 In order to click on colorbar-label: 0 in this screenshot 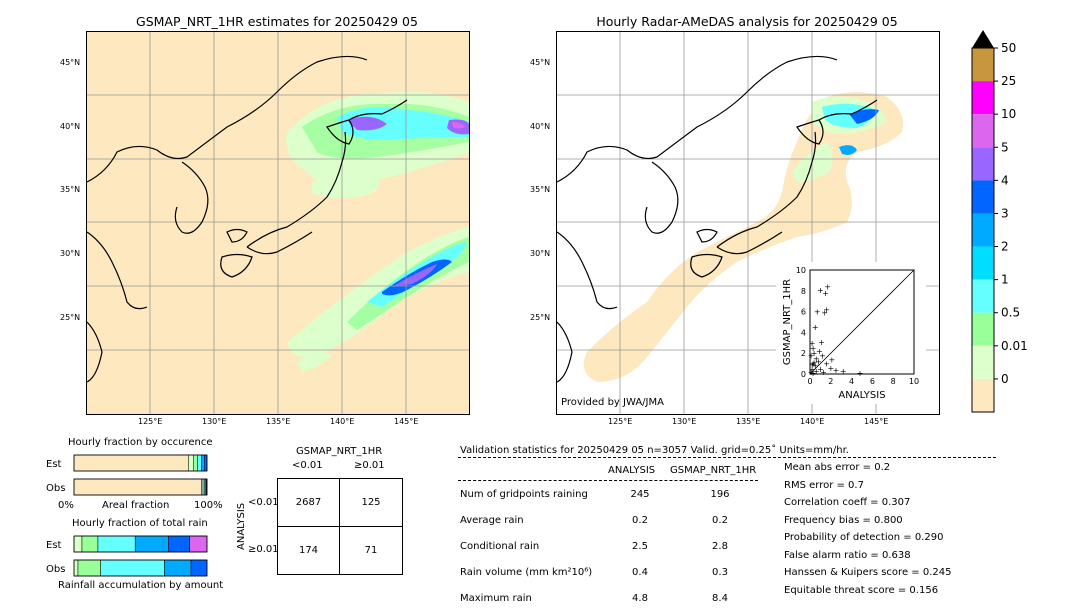, I will do `click(1005, 379)`.